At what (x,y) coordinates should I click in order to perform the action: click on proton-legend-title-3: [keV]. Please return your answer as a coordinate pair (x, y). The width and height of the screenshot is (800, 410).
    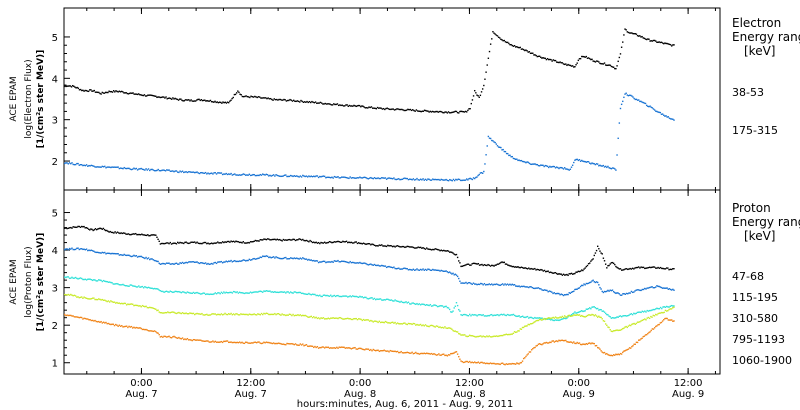
    Looking at the image, I should click on (759, 236).